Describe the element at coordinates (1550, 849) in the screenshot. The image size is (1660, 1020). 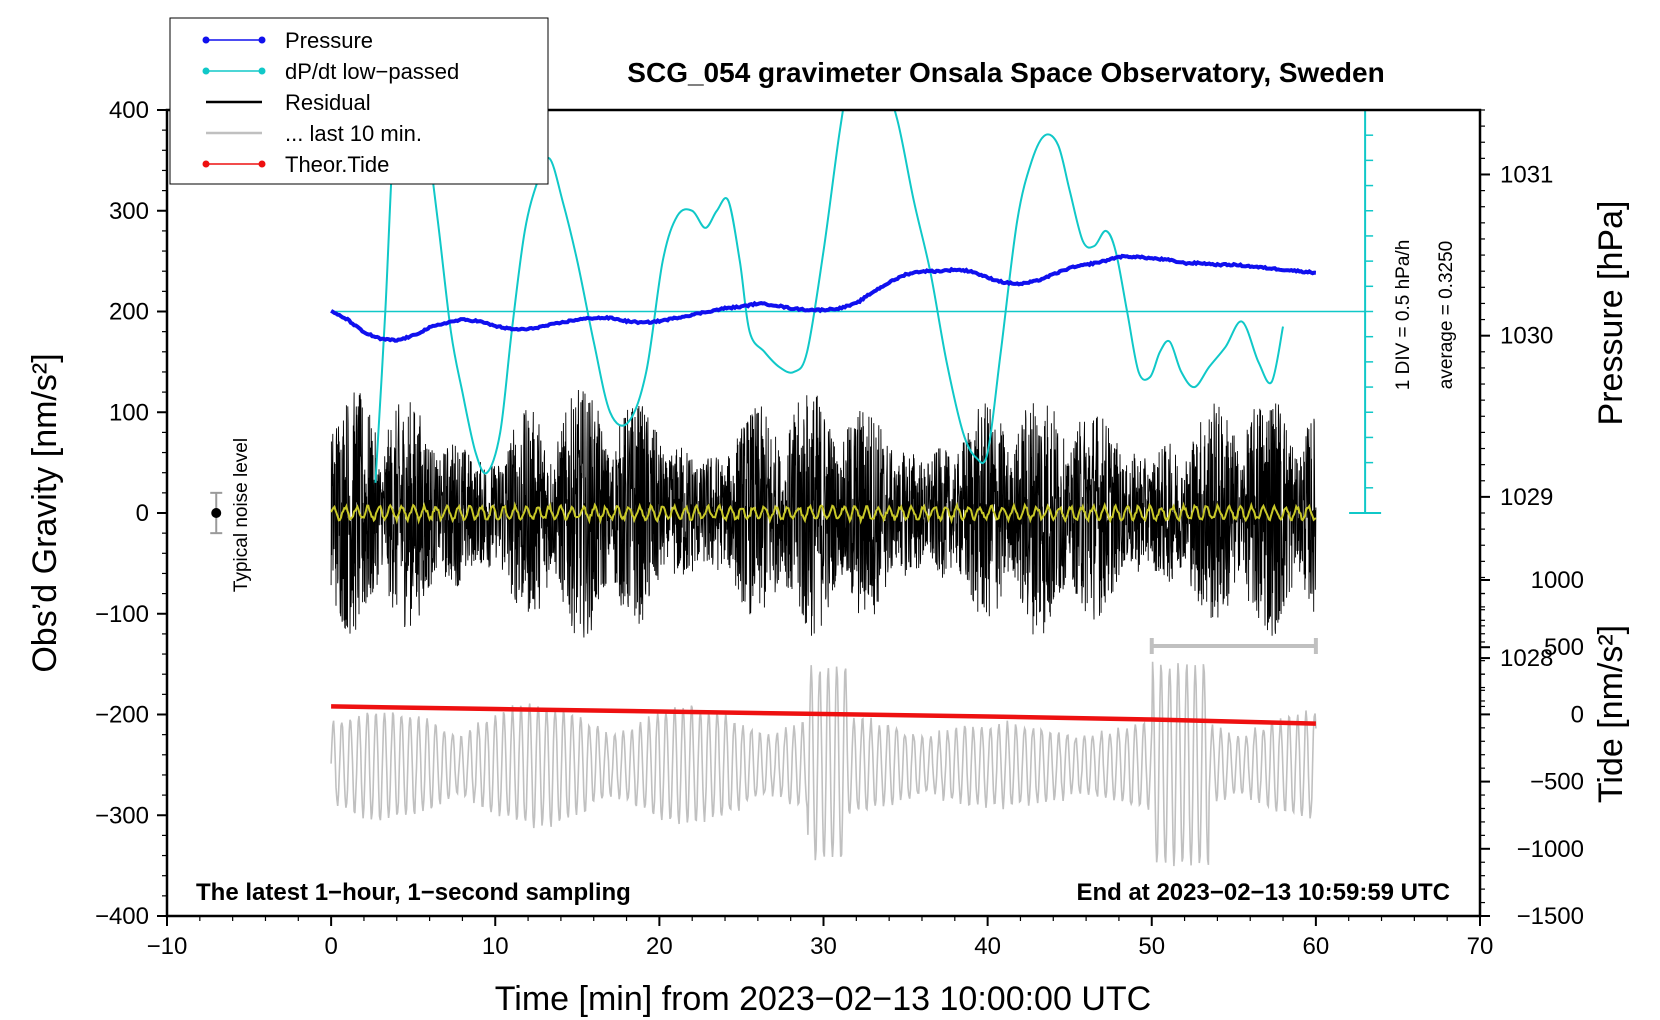
I see `tide-tick-label: −1000` at that location.